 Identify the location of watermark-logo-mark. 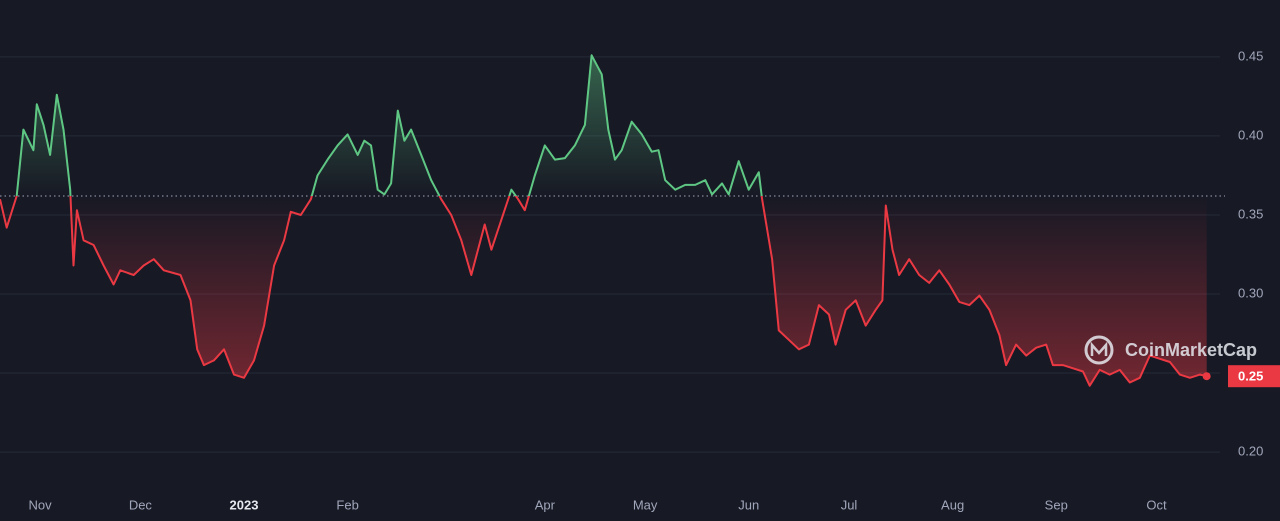
(1099, 348).